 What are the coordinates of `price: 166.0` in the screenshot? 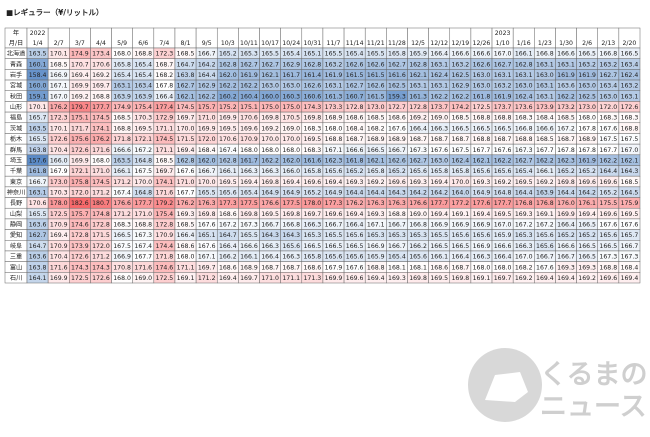 It's located at (291, 171).